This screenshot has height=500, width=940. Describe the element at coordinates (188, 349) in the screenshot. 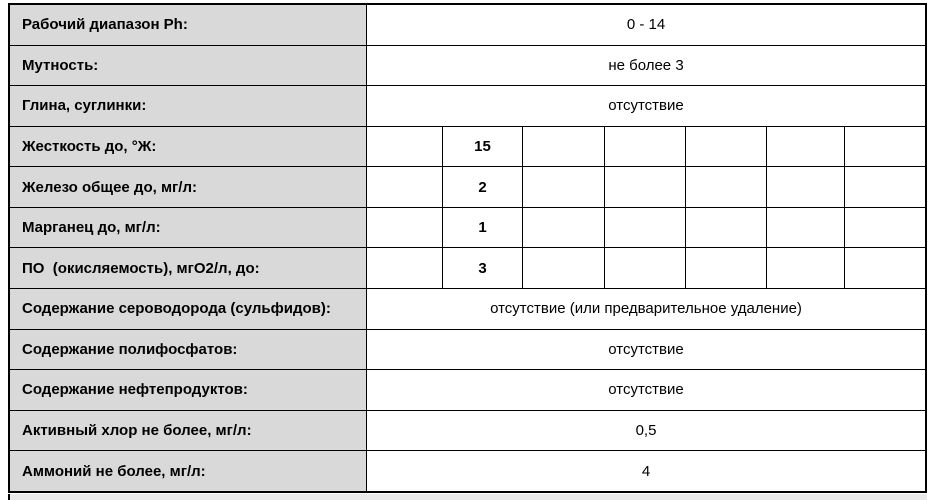

I see `row-label: Содержание полифосфатов:` at that location.